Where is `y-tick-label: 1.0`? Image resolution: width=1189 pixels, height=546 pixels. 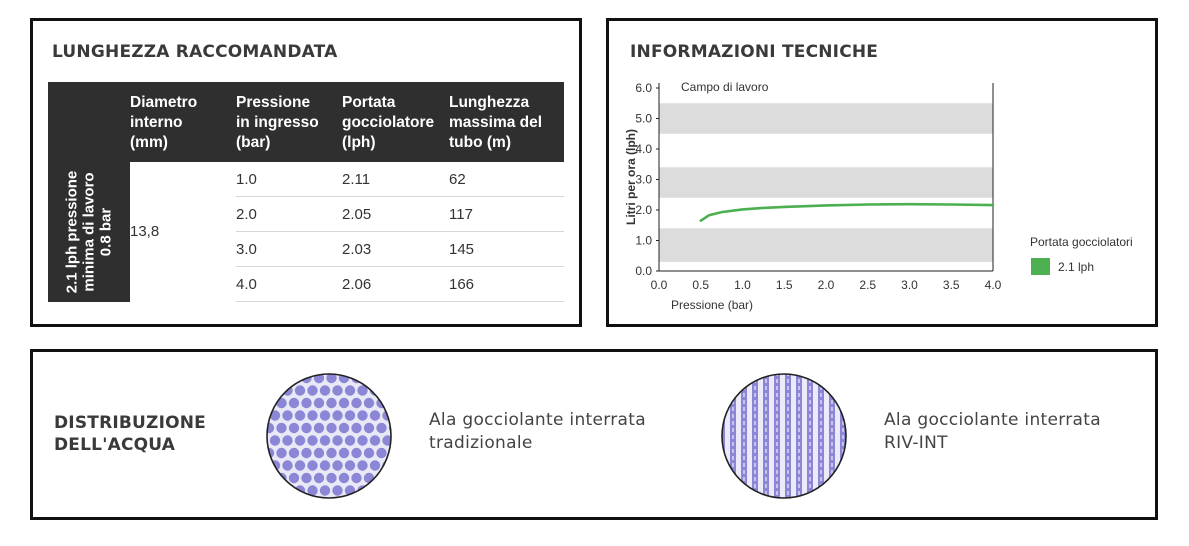
y-tick-label: 1.0 is located at coordinates (643, 241).